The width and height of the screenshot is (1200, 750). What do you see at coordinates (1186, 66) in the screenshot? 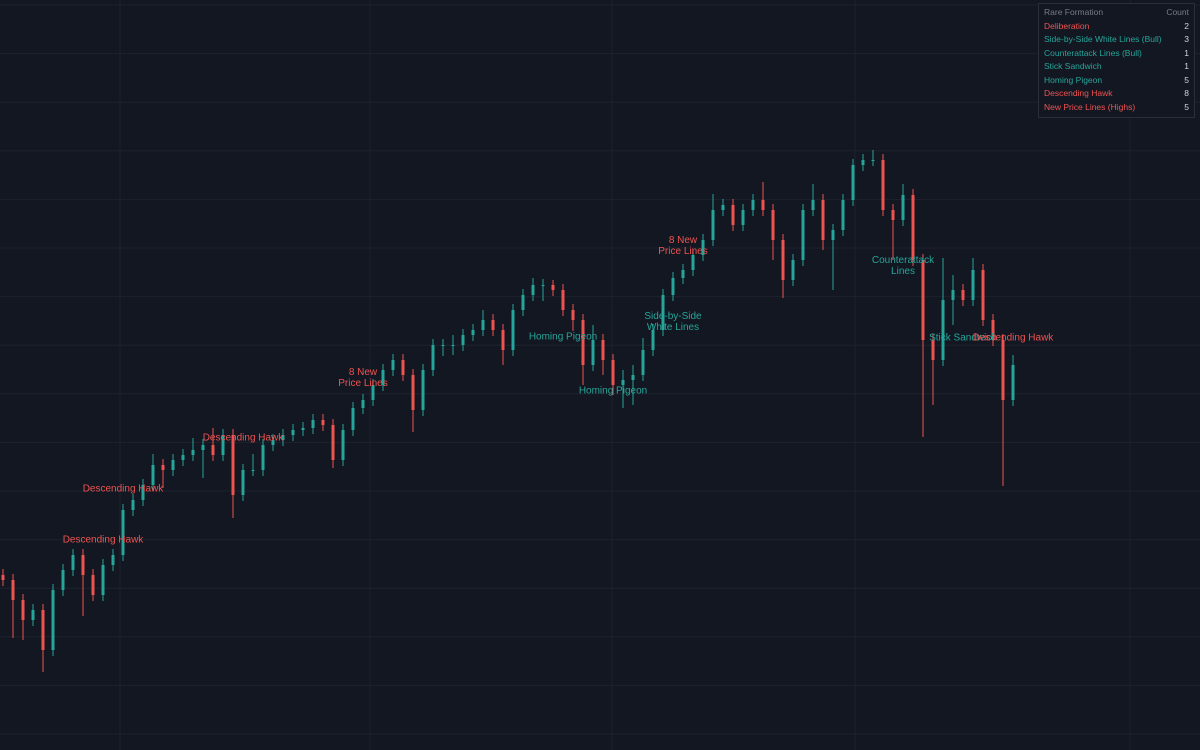
I see `formation-count: 1` at bounding box center [1186, 66].